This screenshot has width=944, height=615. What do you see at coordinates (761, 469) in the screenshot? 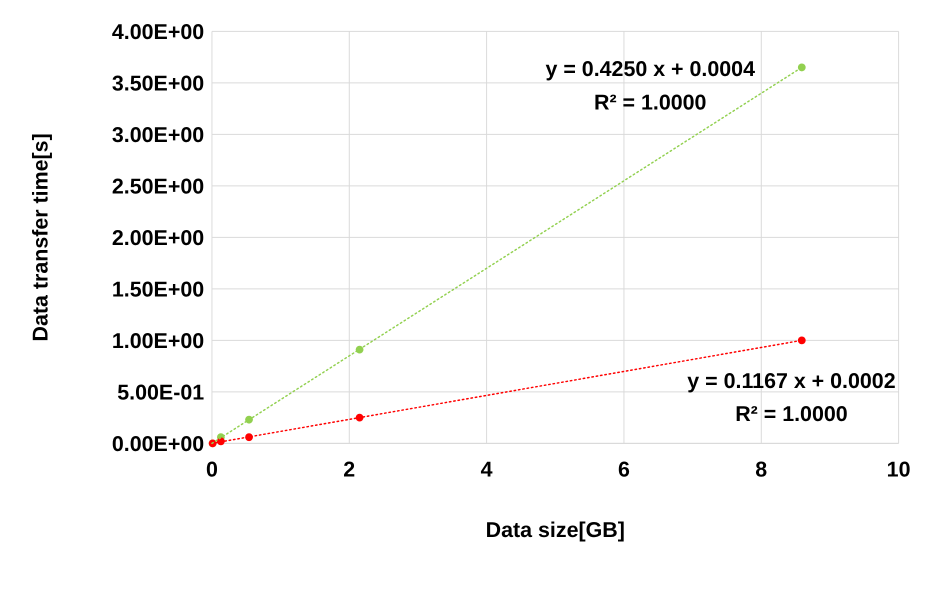
I see `x-tick-label: 8` at bounding box center [761, 469].